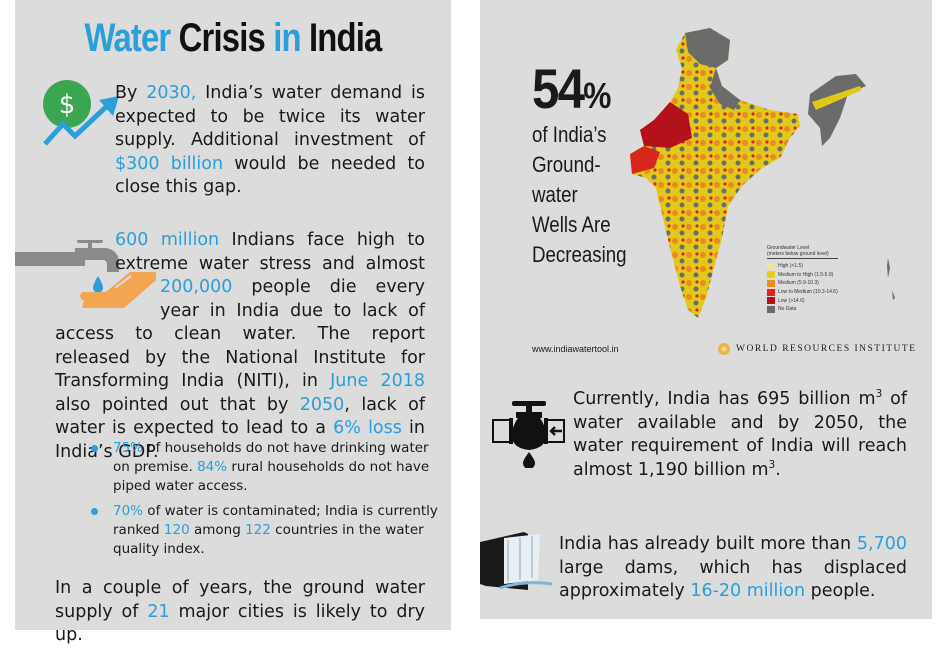 The height and width of the screenshot is (648, 947). What do you see at coordinates (571, 88) in the screenshot?
I see `stat-percentage: 54%` at bounding box center [571, 88].